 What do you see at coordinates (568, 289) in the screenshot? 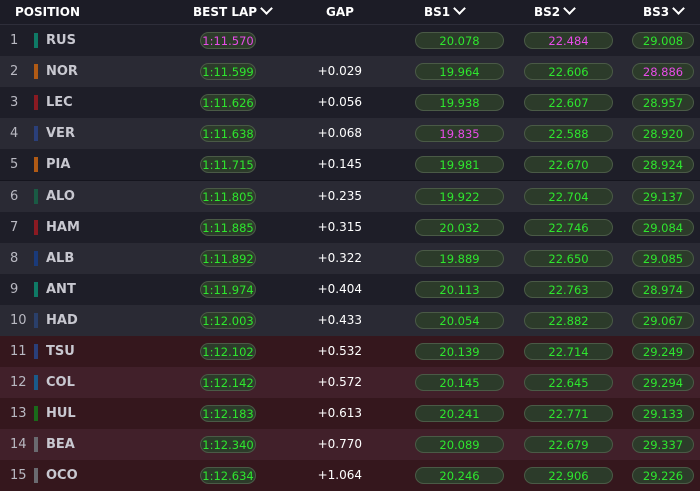
I see `bs2-time: 22.763` at bounding box center [568, 289].